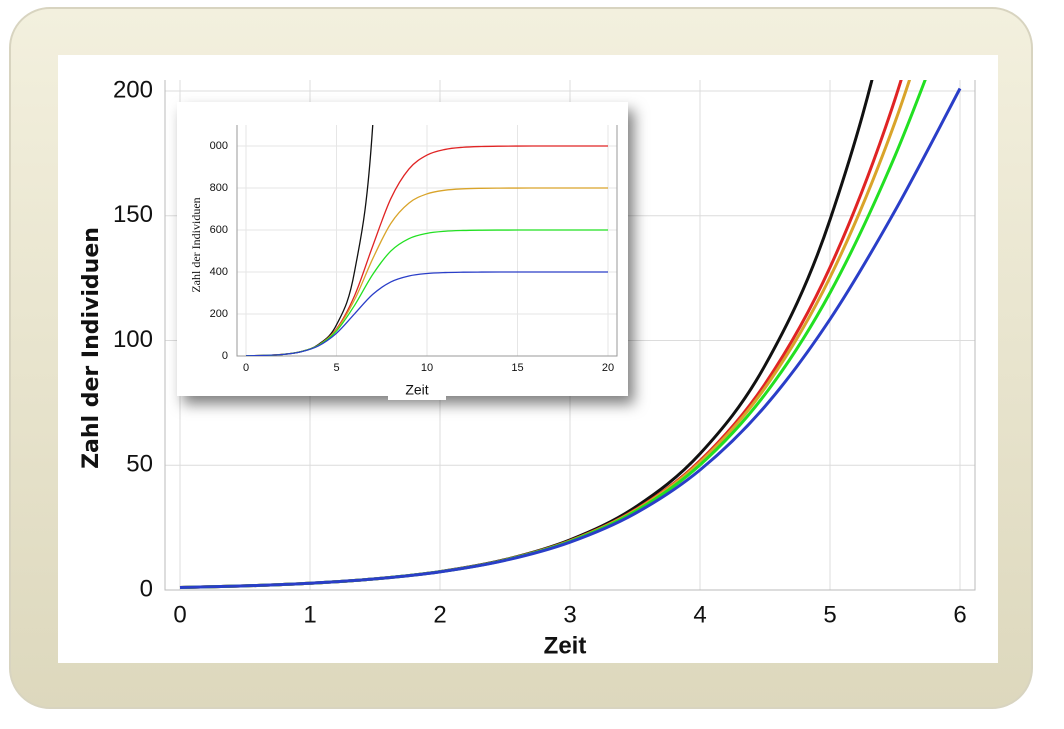 Image resolution: width=1064 pixels, height=729 pixels. I want to click on x-tick-label: 10, so click(427, 368).